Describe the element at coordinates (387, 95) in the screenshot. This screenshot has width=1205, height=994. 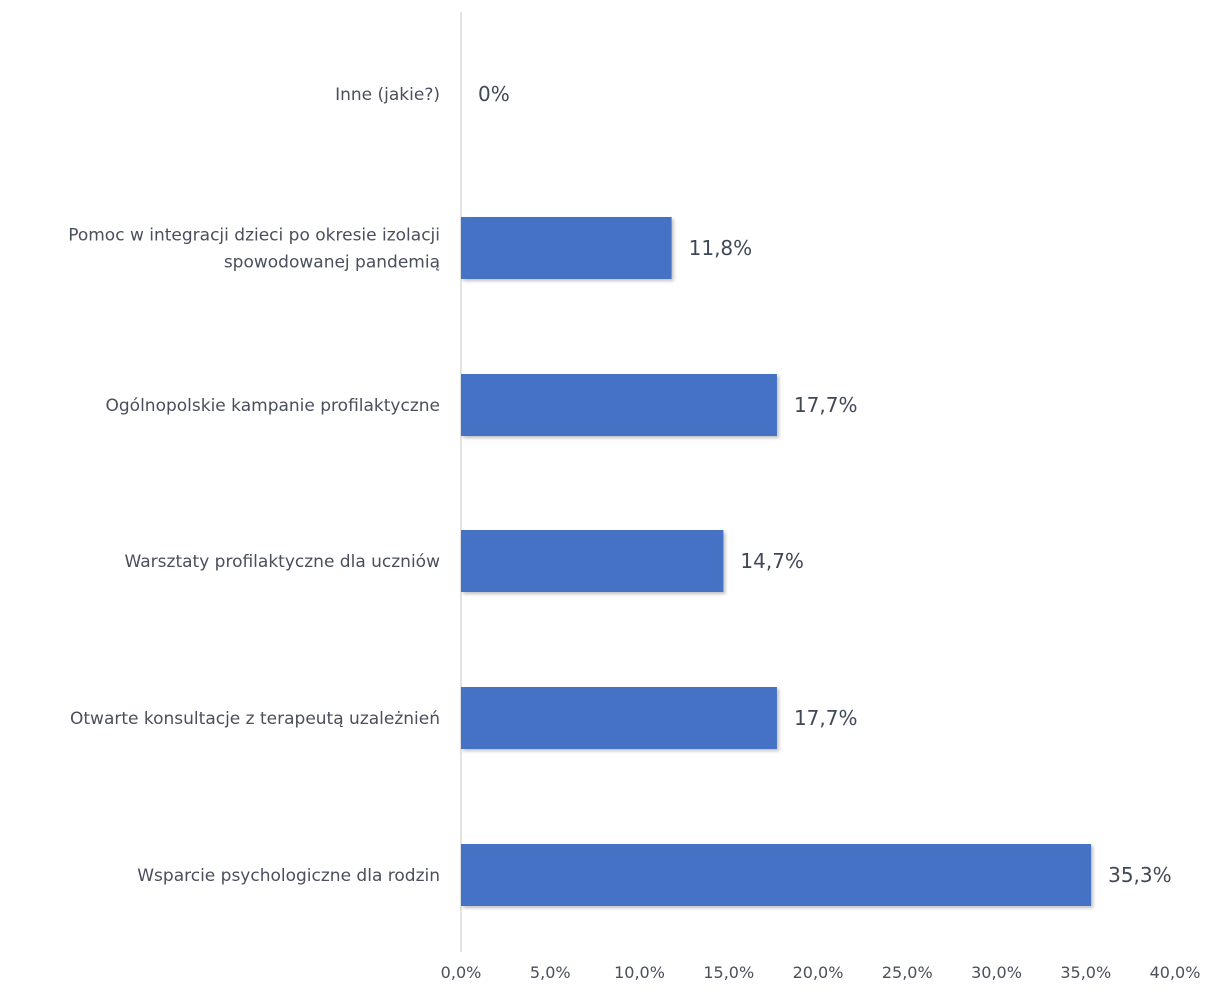
I see `category-label: Inne (jakie?)` at that location.